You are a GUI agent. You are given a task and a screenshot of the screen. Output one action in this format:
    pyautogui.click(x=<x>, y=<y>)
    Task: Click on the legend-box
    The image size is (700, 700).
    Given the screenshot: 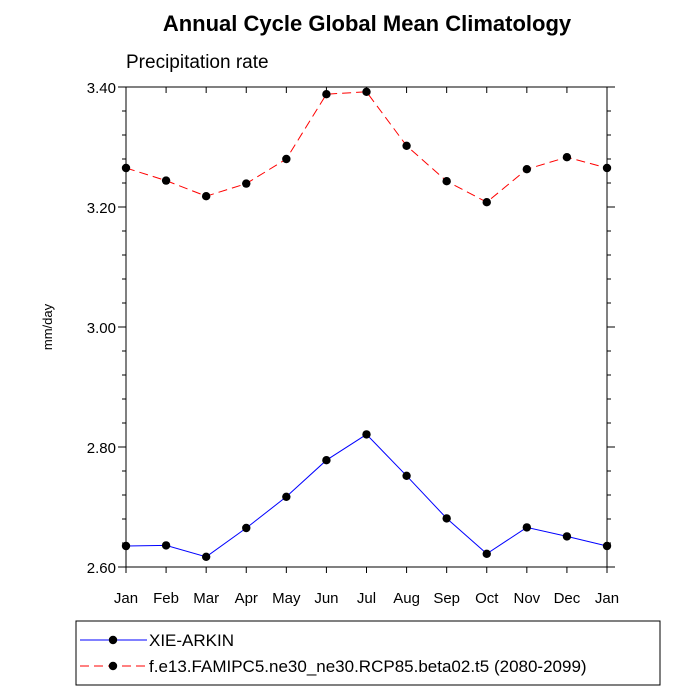 What is the action you would take?
    pyautogui.click(x=368, y=653)
    